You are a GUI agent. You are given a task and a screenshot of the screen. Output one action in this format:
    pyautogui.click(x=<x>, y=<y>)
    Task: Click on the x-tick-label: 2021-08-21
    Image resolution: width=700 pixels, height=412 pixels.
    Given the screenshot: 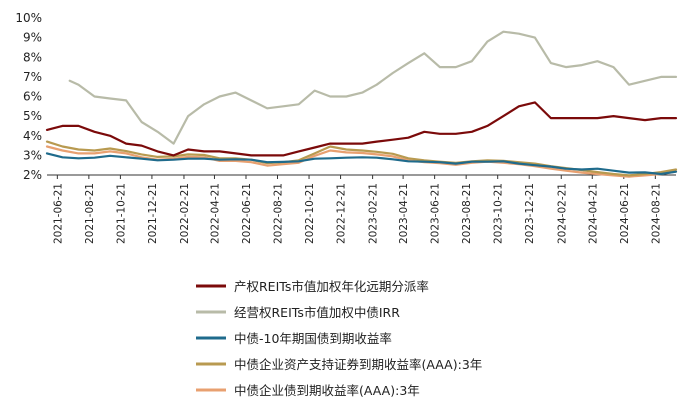 What is the action you would take?
    pyautogui.click(x=90, y=213)
    